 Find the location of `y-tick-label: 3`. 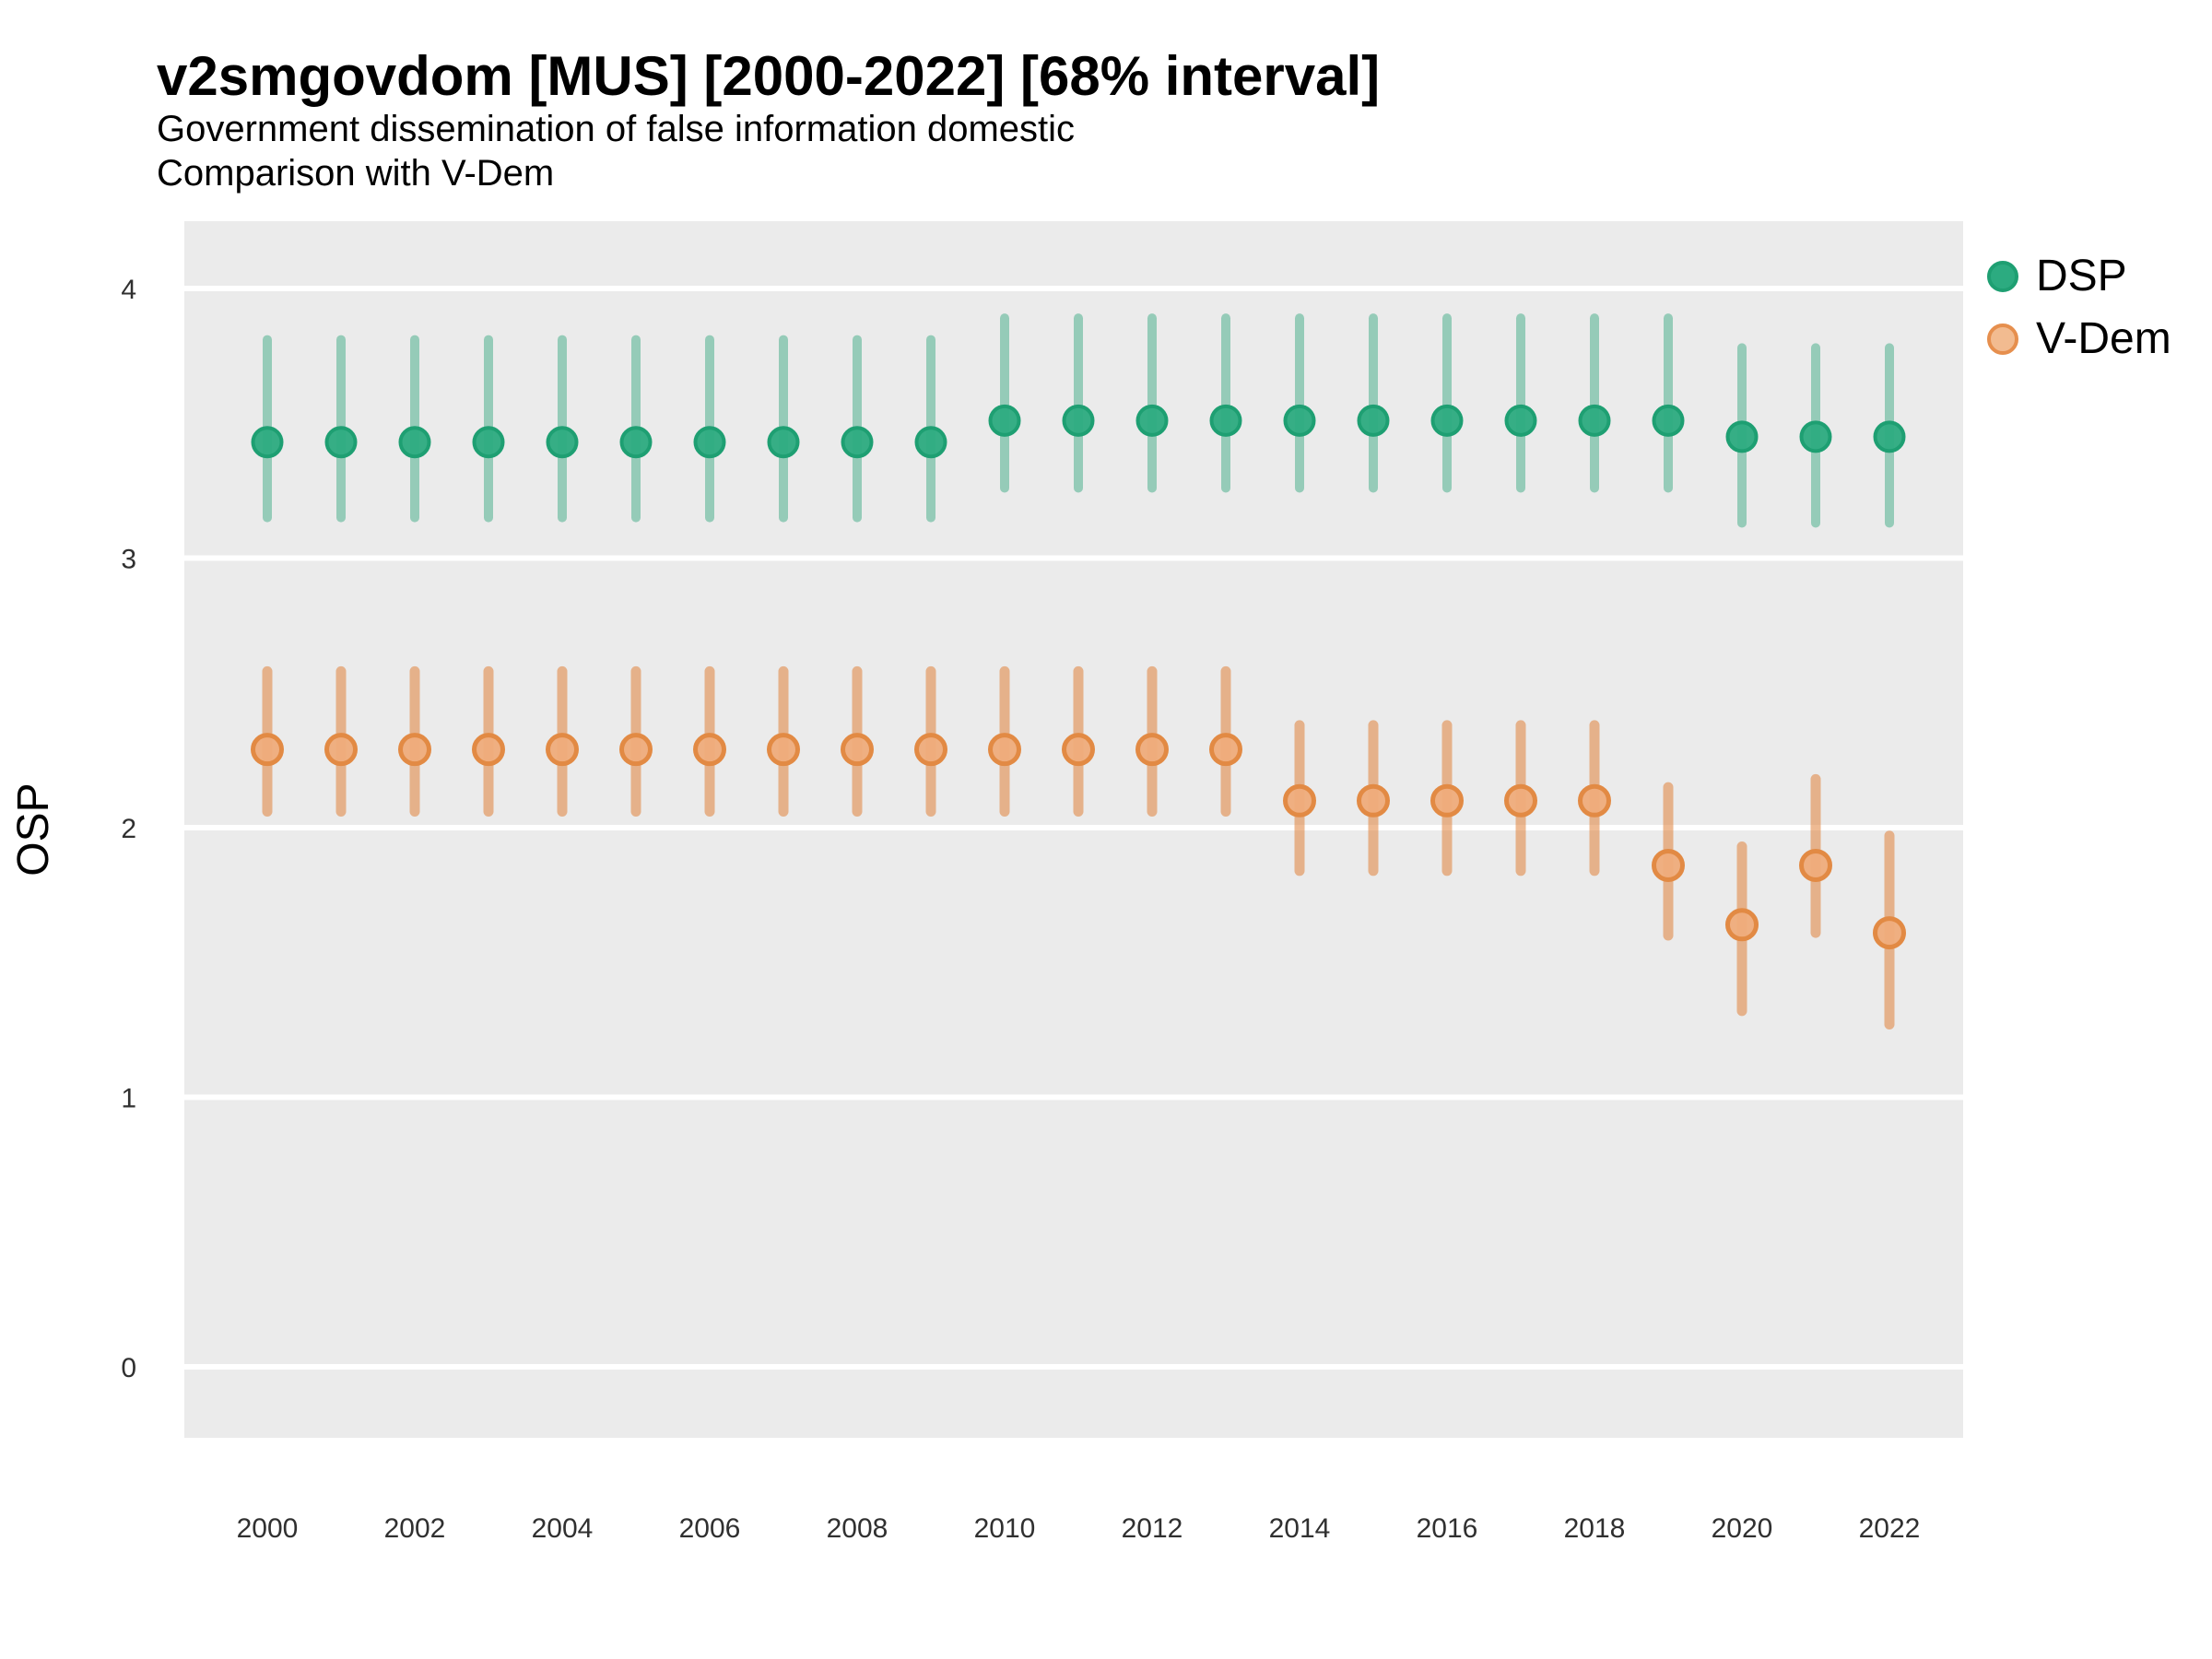

y-tick-label: 3 is located at coordinates (128, 560).